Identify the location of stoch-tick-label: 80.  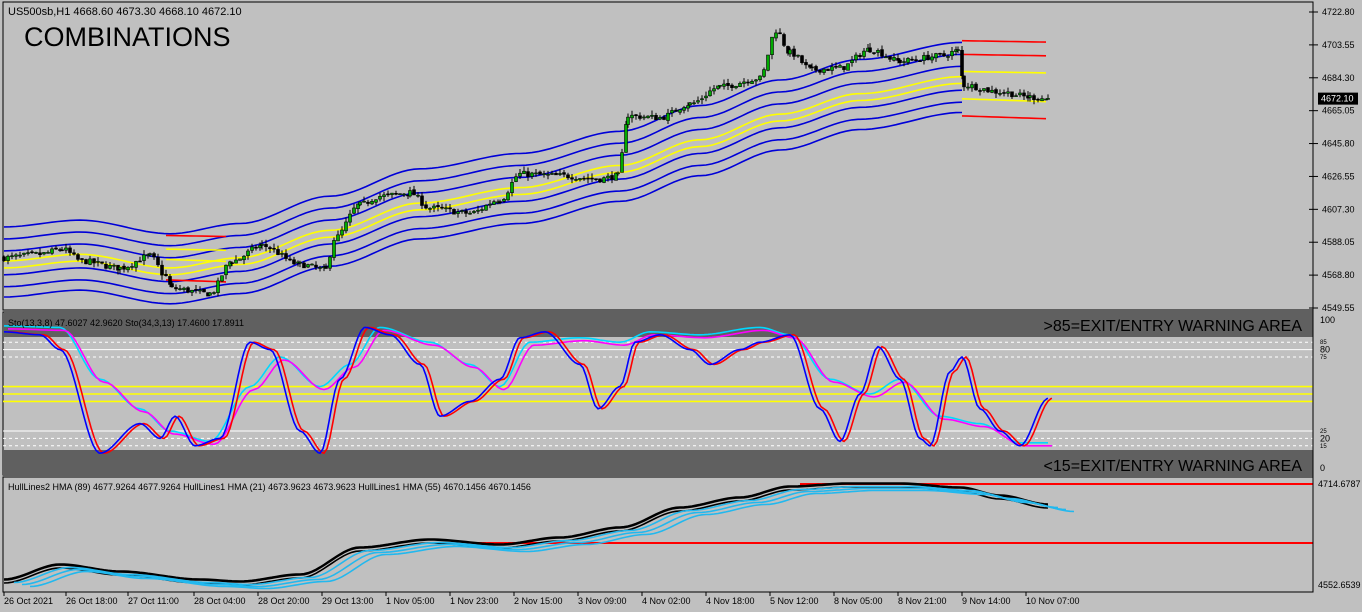
(1325, 350).